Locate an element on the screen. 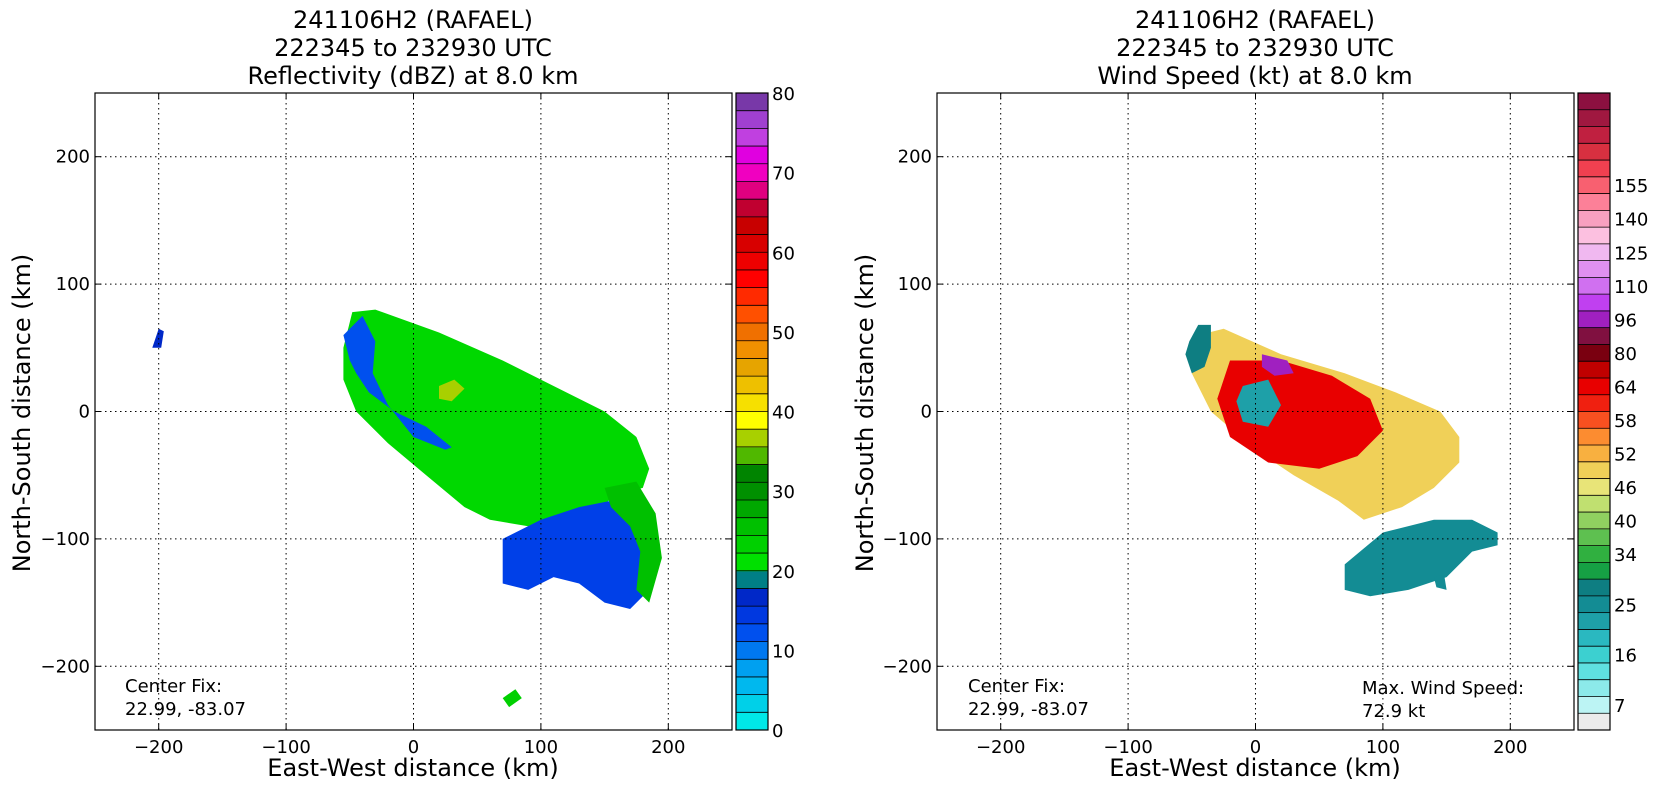 The image size is (1655, 787). region-western-edge is located at coordinates (1198, 349).